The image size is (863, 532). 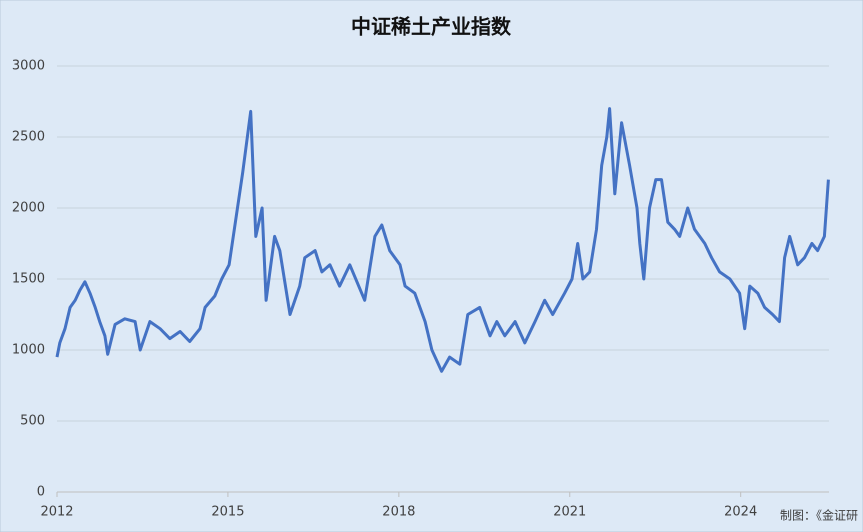 What do you see at coordinates (431, 27) in the screenshot?
I see `chart-title: 中证稀土产业指数` at bounding box center [431, 27].